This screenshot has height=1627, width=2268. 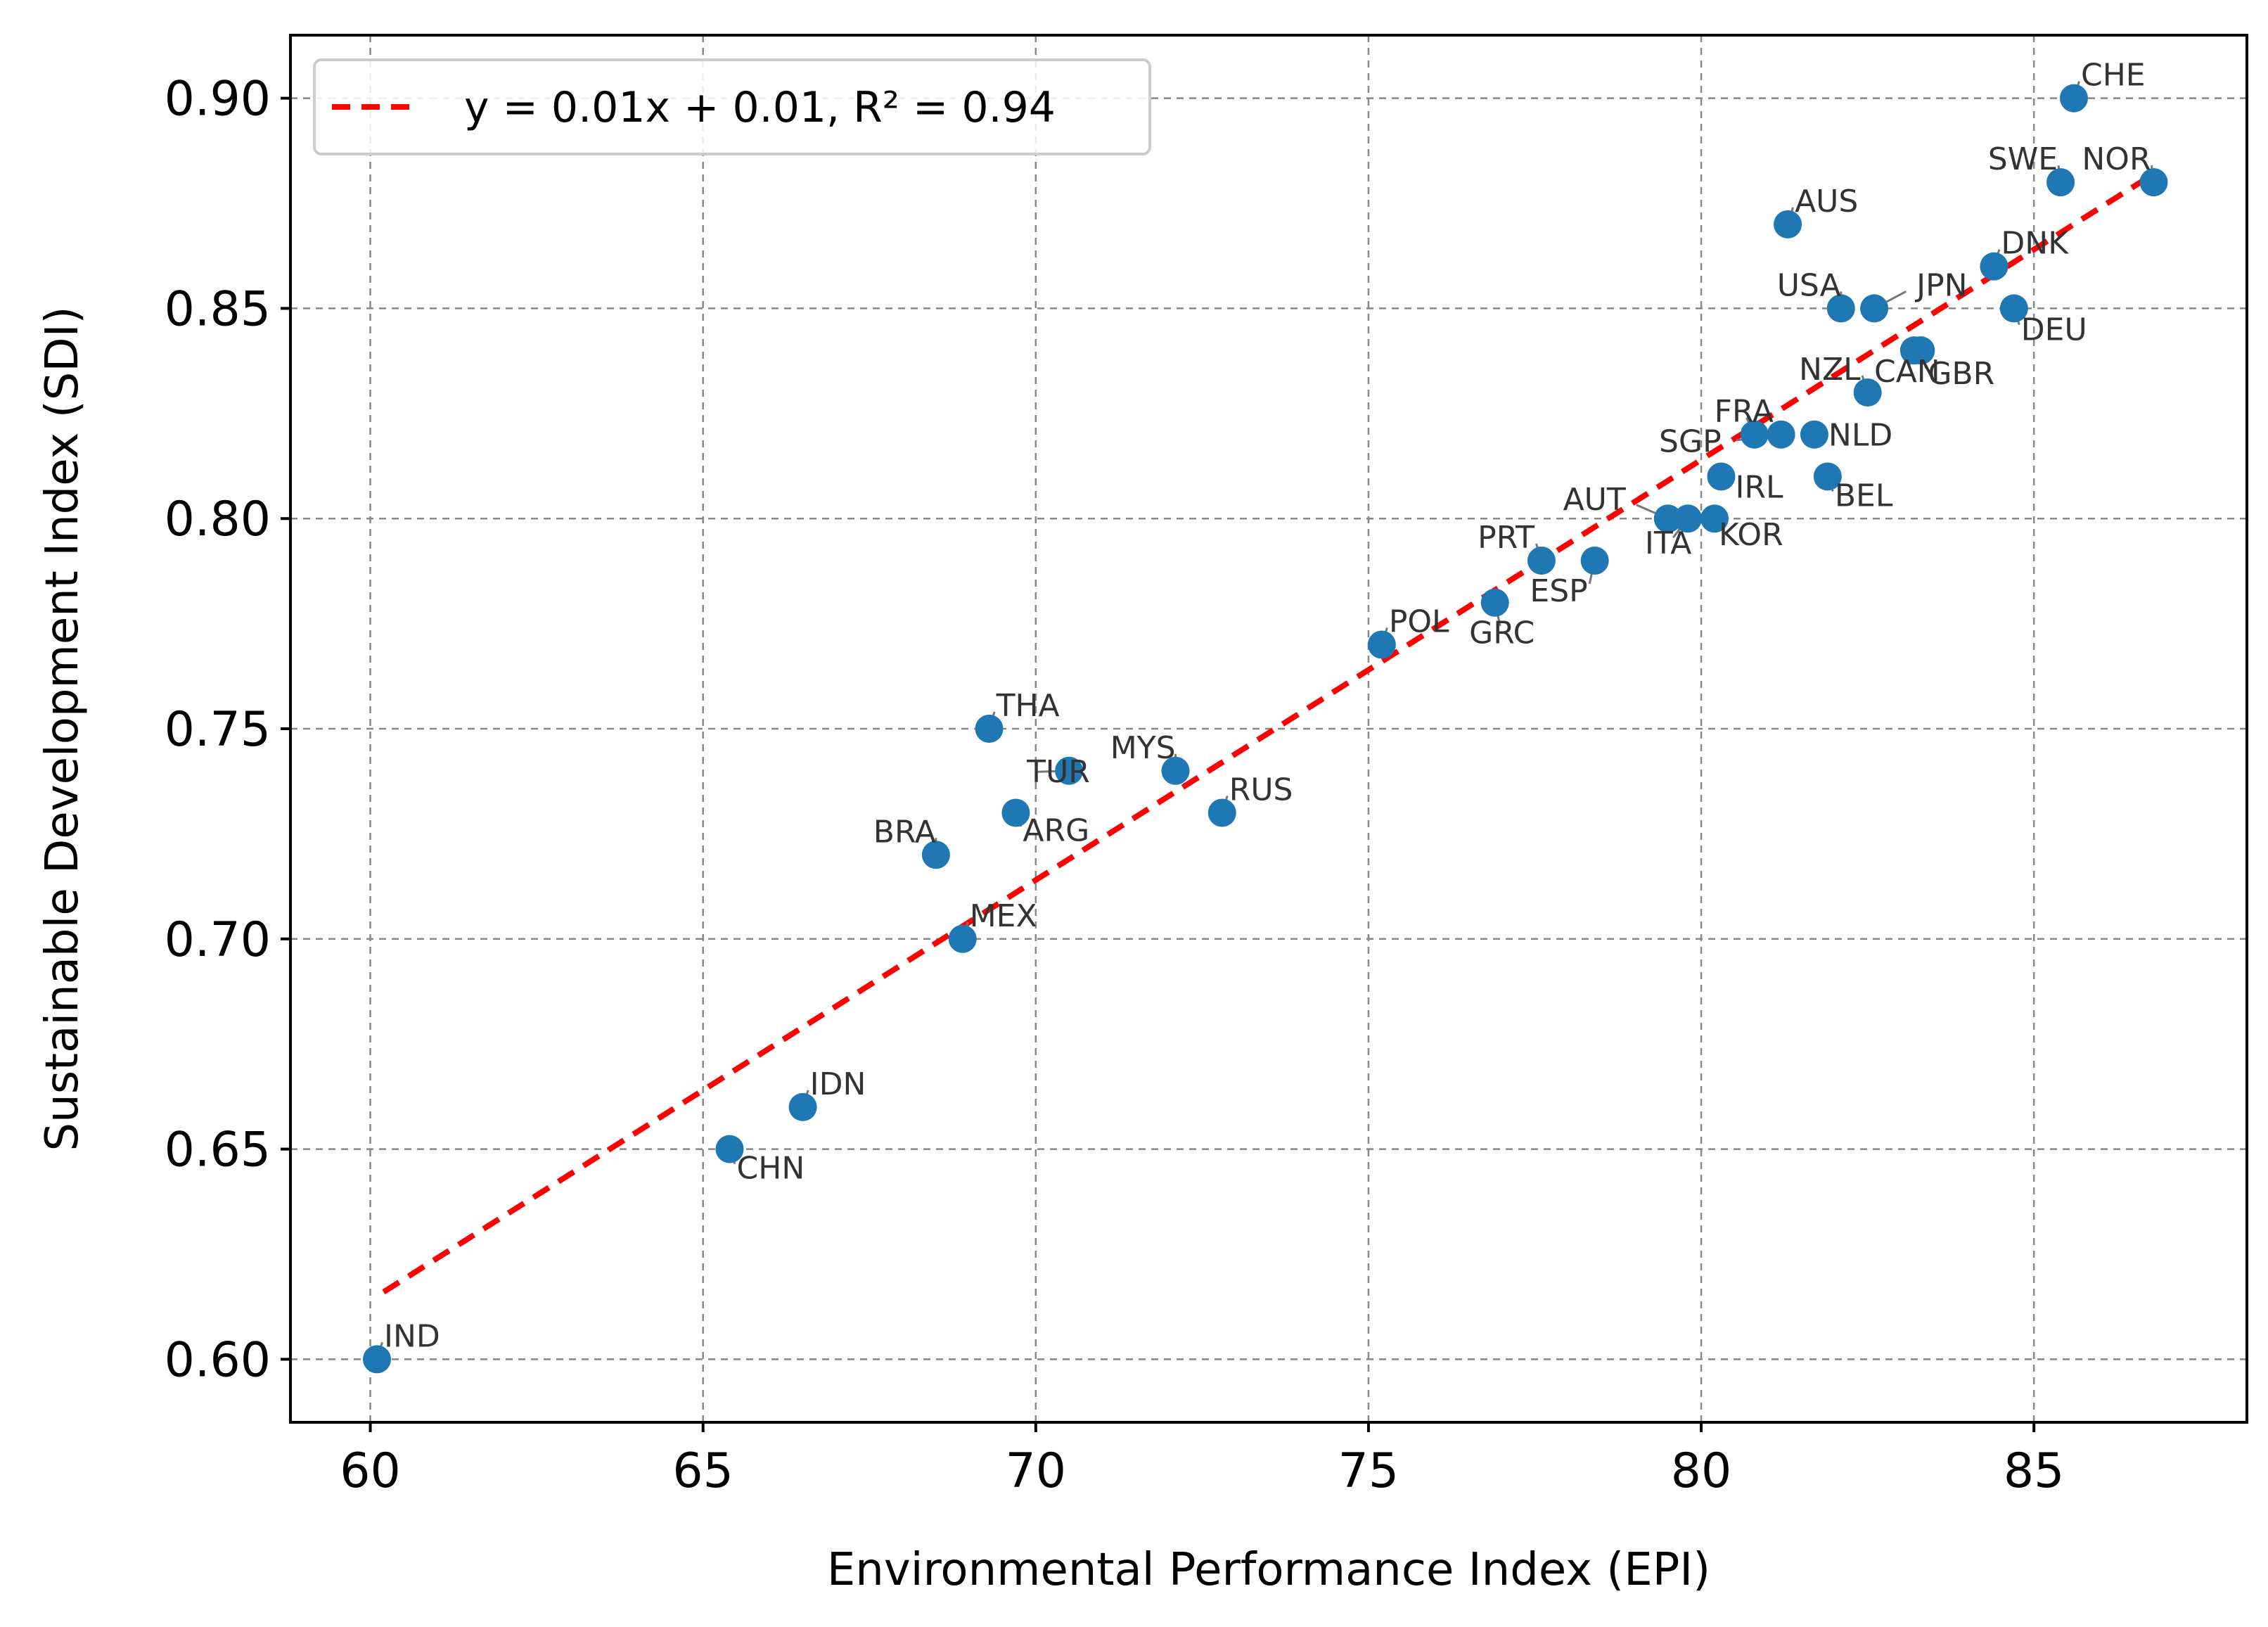 I want to click on point-label-irl: IRL, so click(x=1759, y=487).